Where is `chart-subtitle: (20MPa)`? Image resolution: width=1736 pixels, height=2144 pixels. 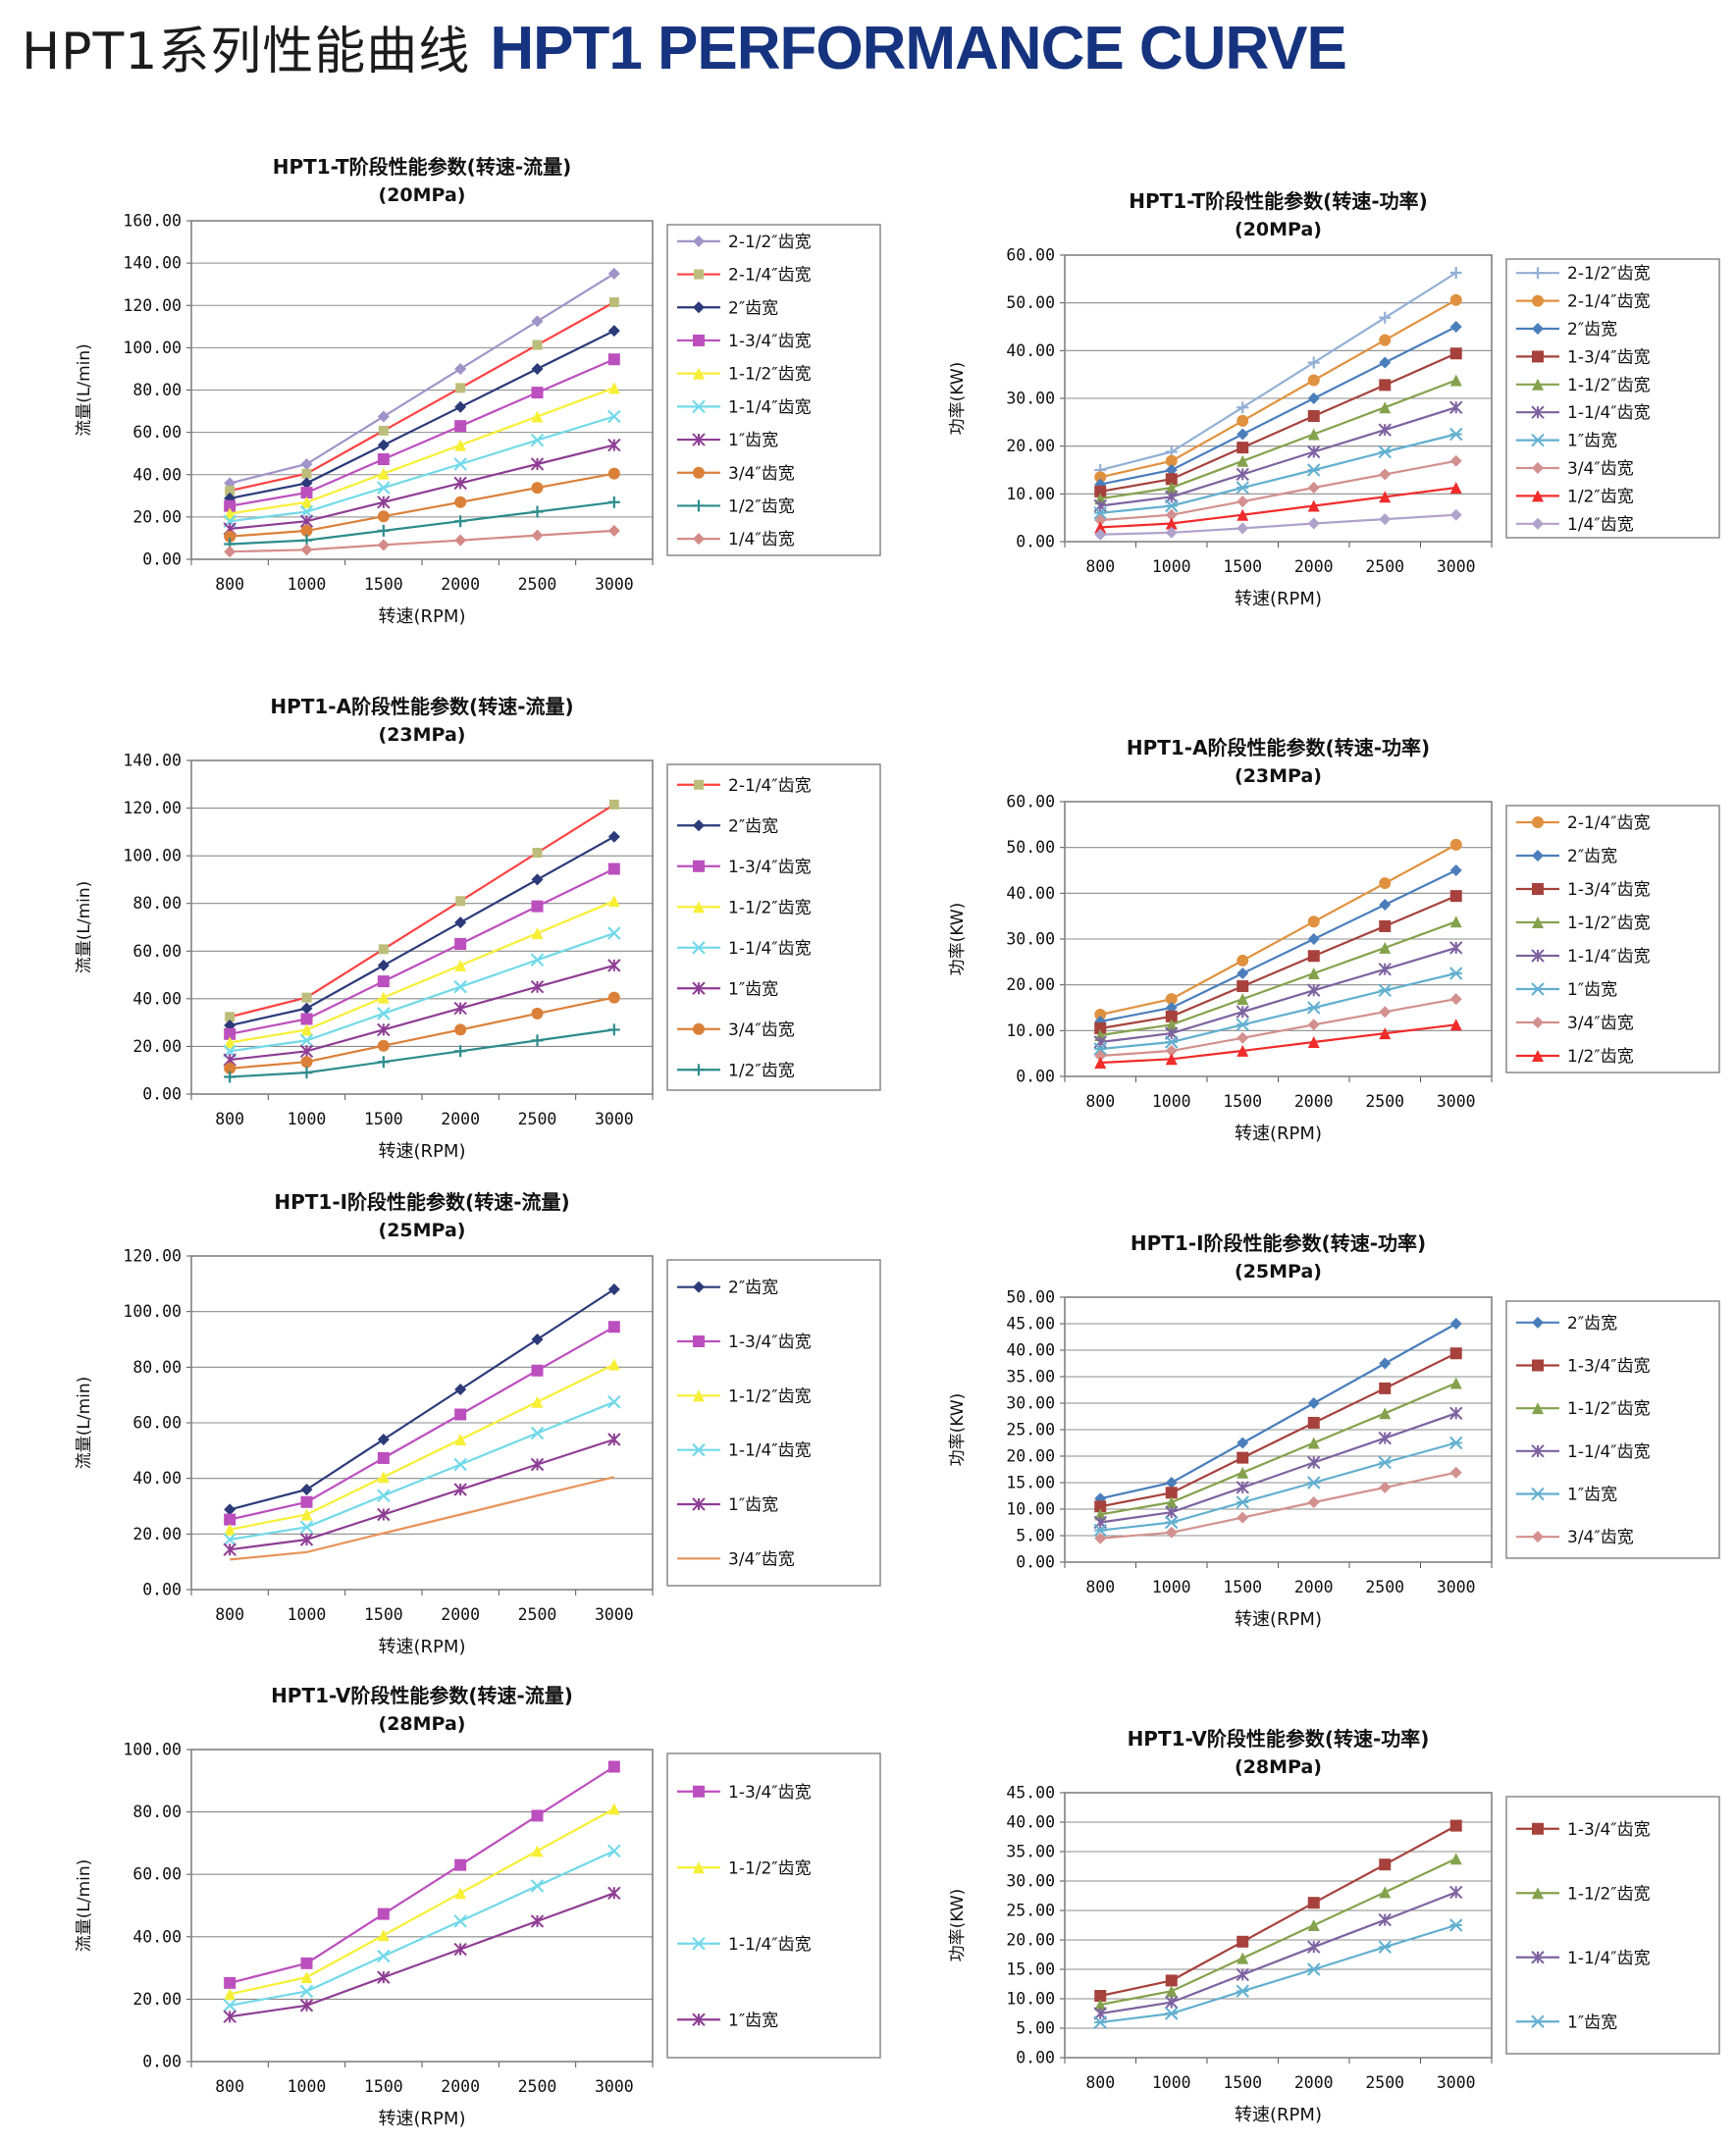
chart-subtitle: (20MPa) is located at coordinates (422, 195).